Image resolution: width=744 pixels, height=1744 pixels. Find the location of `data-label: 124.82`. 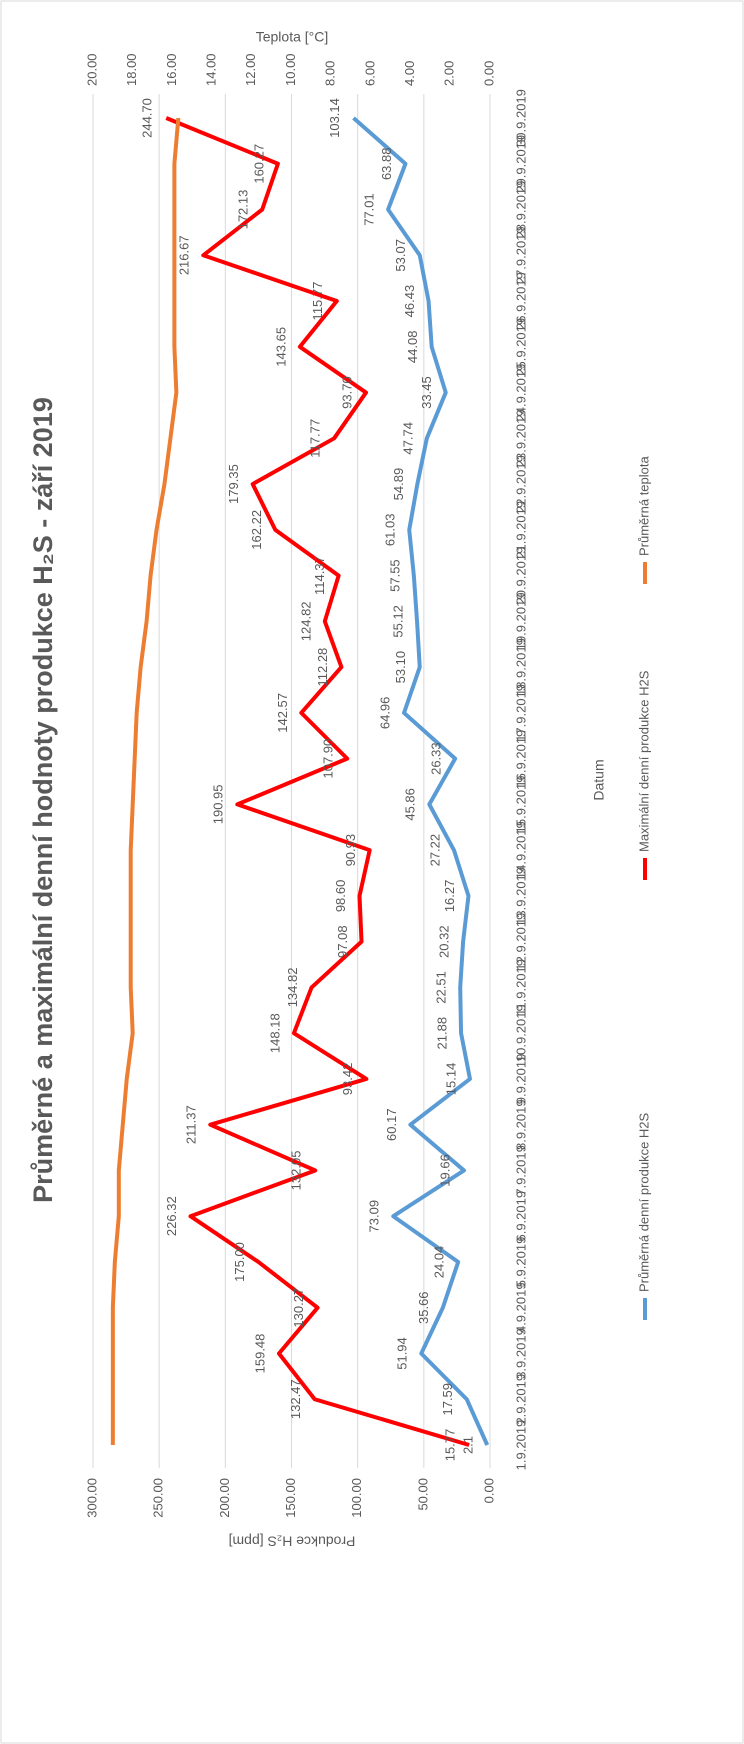

data-label: 124.82 is located at coordinates (305, 621).